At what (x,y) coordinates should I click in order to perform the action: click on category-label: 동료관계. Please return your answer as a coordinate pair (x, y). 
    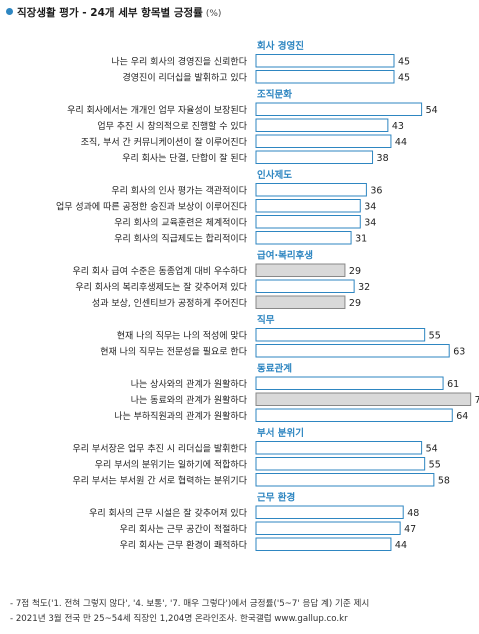
    Looking at the image, I should click on (274, 369).